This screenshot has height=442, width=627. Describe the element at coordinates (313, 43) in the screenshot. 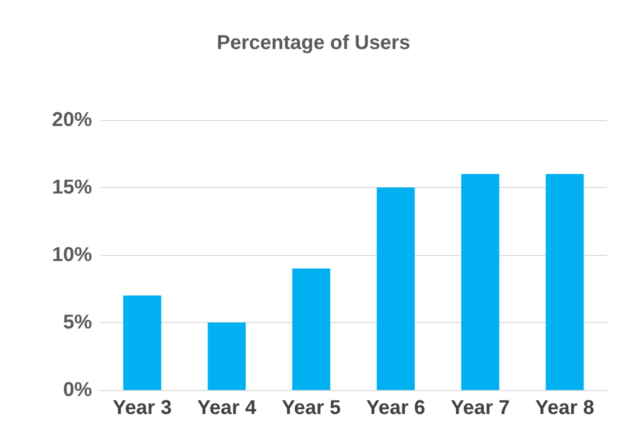

I see `chart-title: Percentage of Users` at that location.